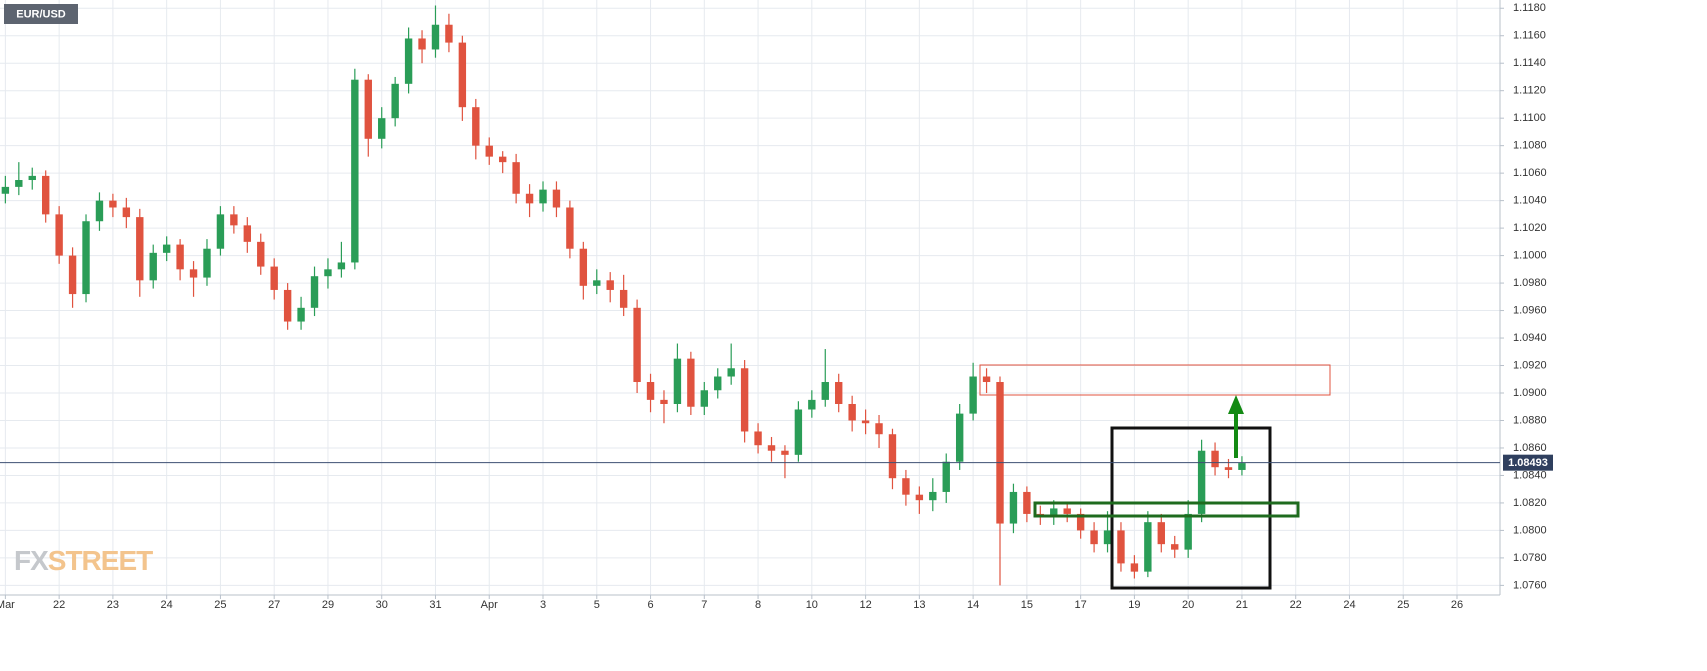  Describe the element at coordinates (435, 605) in the screenshot. I see `x-tick-label: 31` at that location.